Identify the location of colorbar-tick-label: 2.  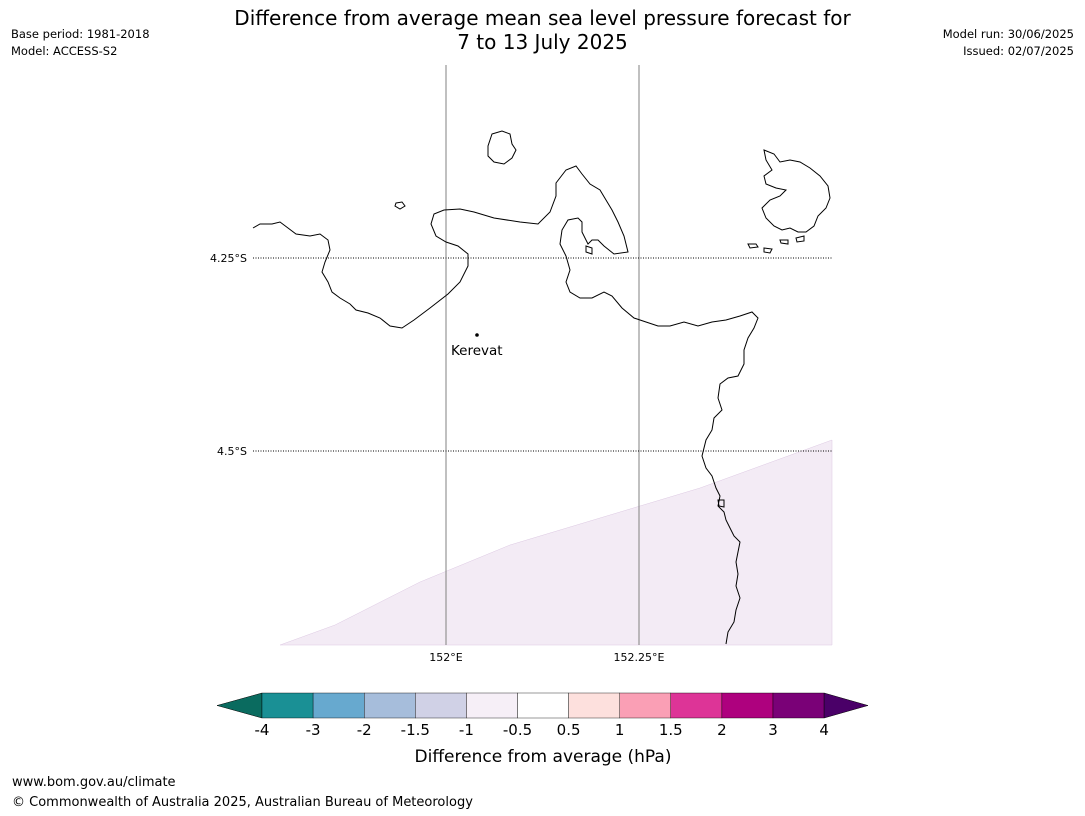
(722, 730).